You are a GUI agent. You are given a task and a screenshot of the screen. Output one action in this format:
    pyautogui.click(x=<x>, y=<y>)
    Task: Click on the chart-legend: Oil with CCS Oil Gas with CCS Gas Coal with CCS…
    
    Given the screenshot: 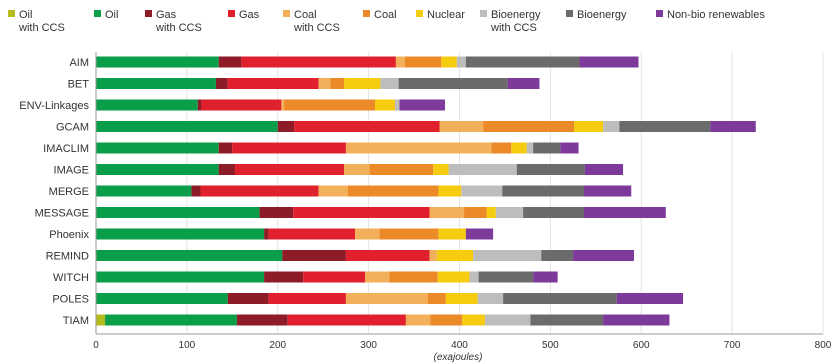 What is the action you would take?
    pyautogui.click(x=386, y=21)
    